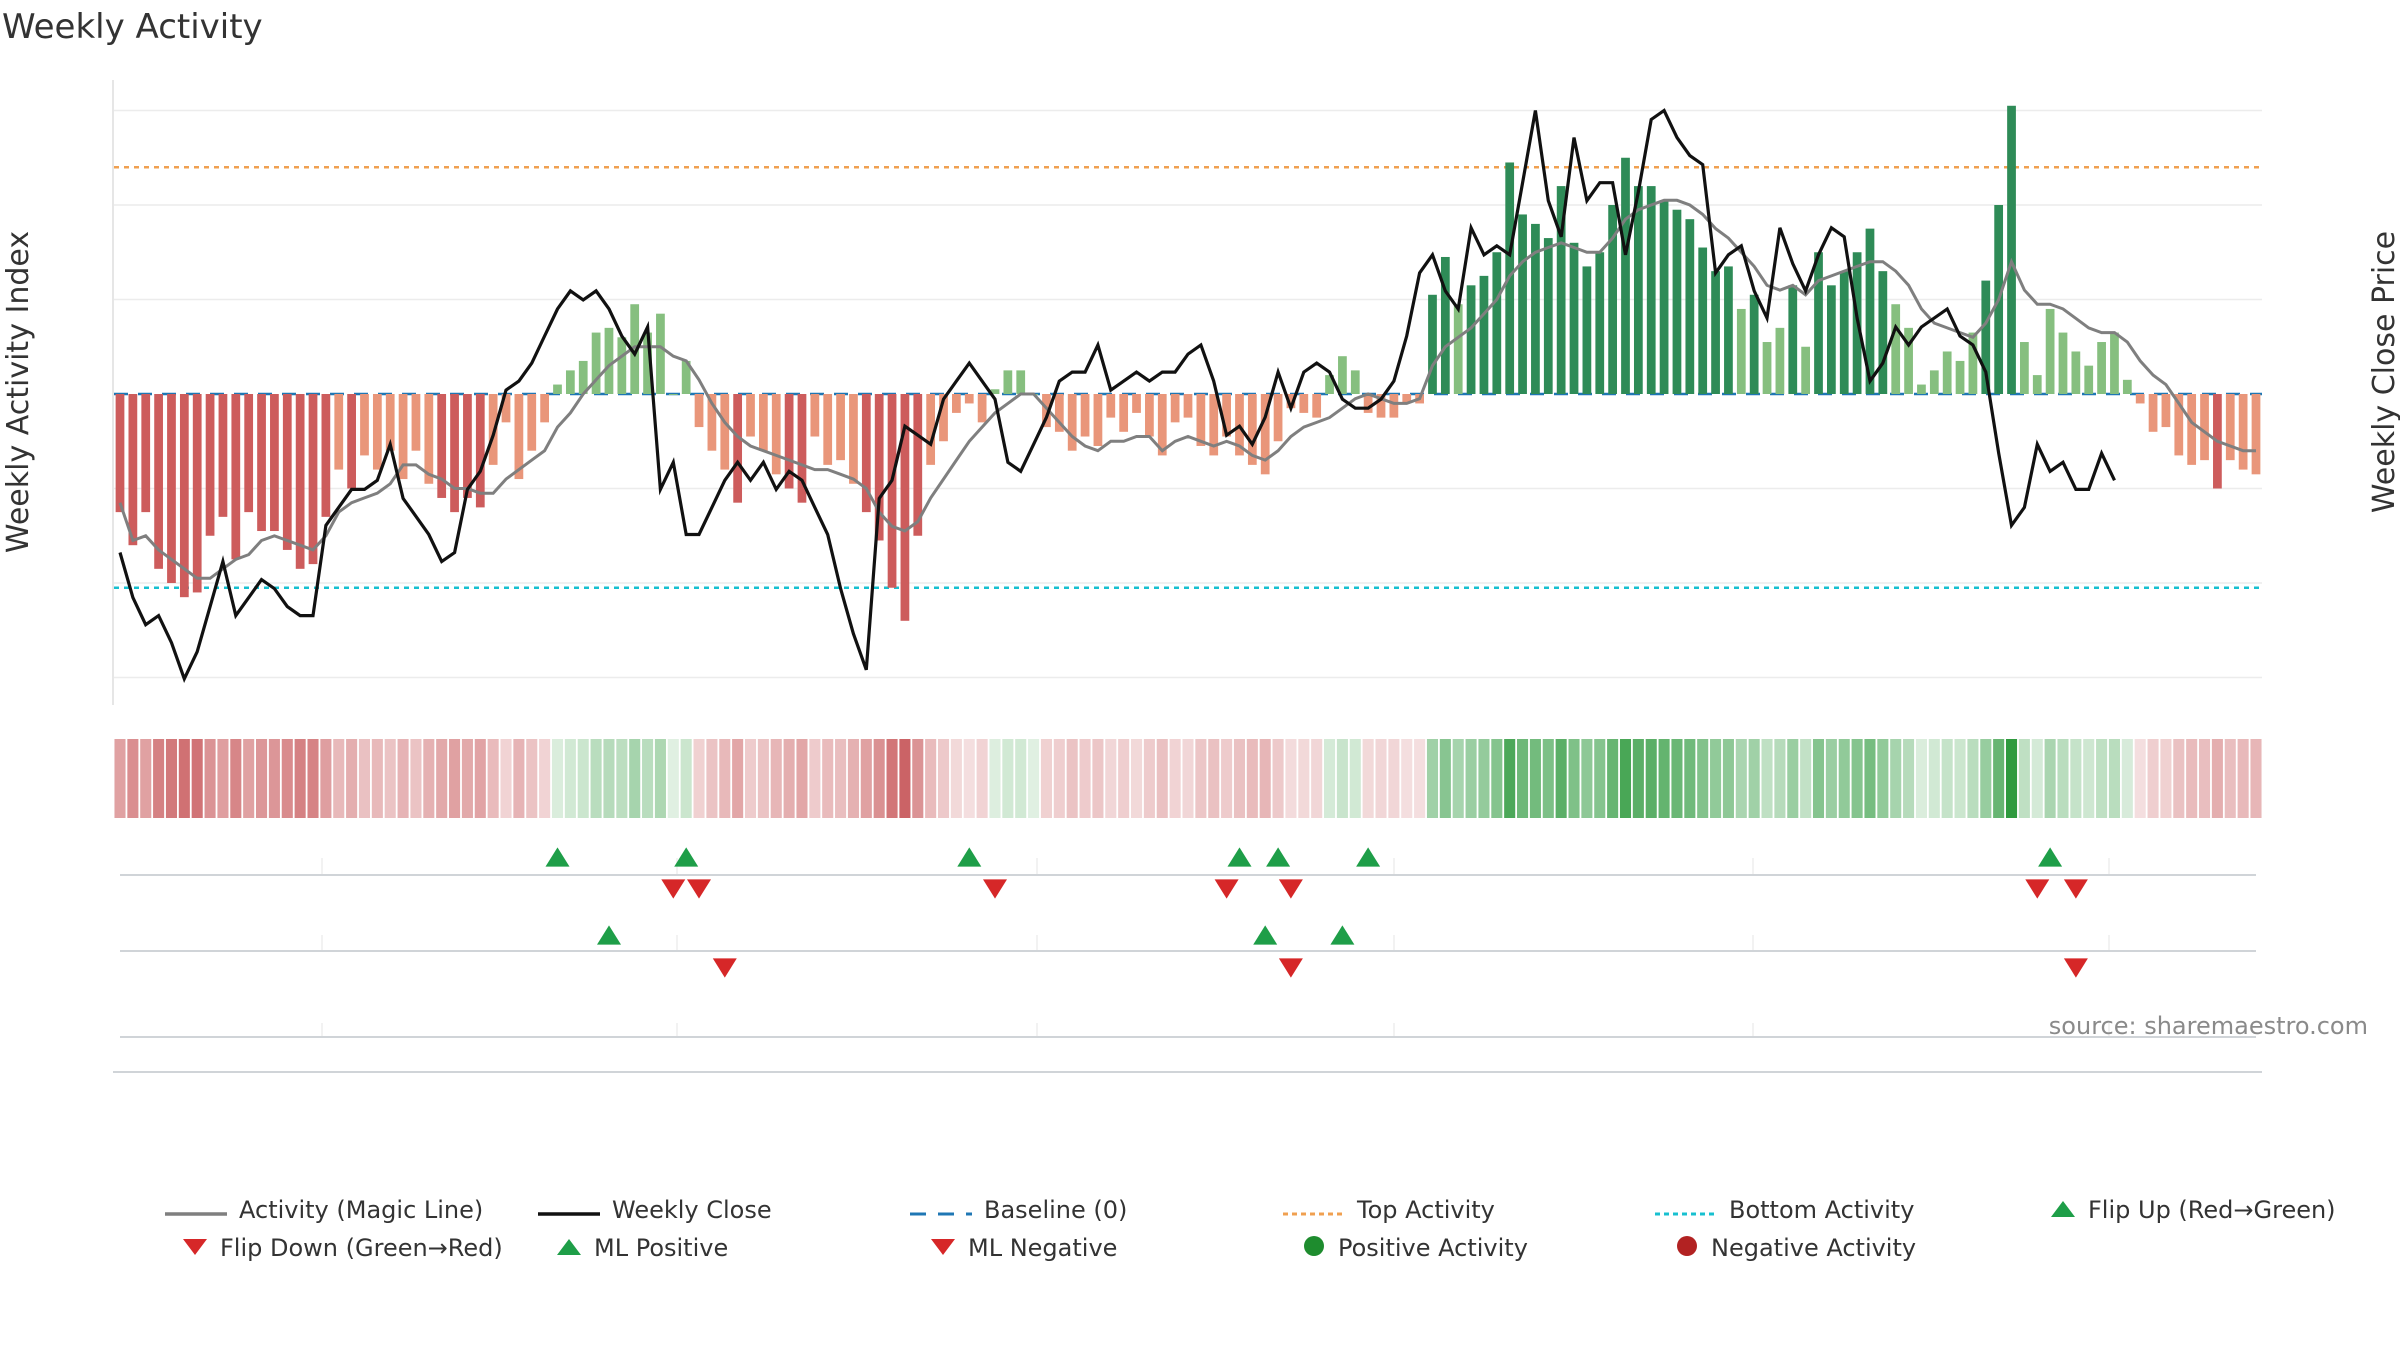 This screenshot has width=2400, height=1350. What do you see at coordinates (609, 935) in the screenshot?
I see `ml-positive-marker` at bounding box center [609, 935].